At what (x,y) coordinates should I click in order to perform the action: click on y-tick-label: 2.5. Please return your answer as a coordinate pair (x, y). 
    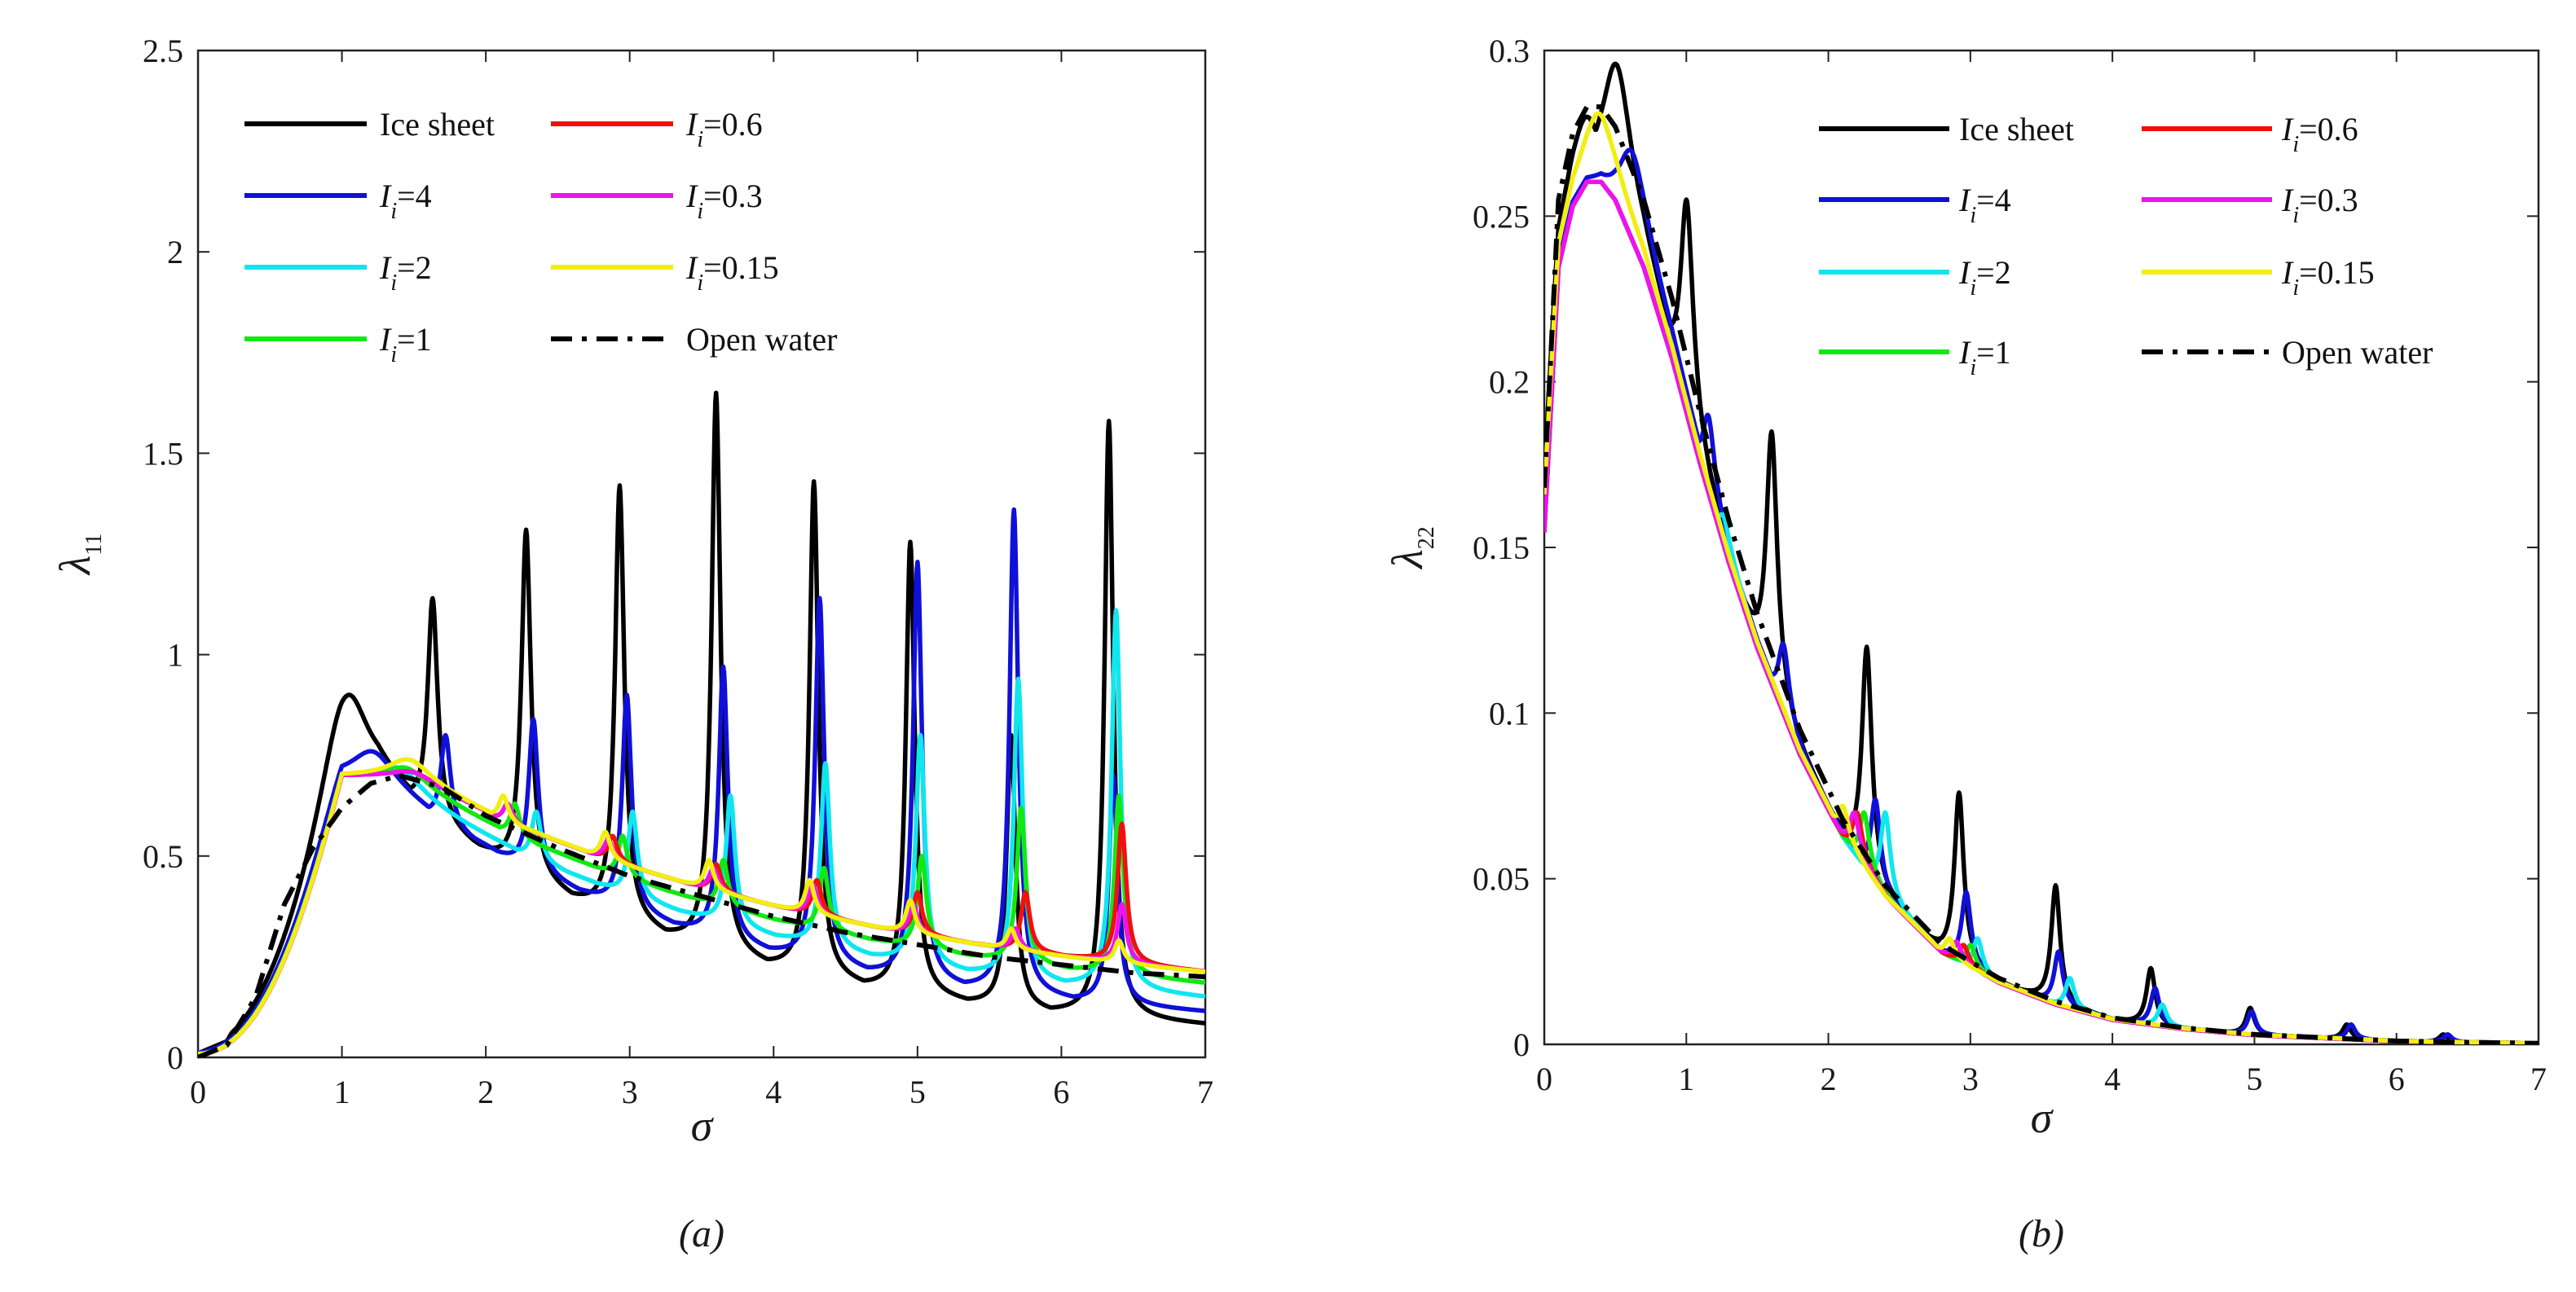
    Looking at the image, I should click on (163, 51).